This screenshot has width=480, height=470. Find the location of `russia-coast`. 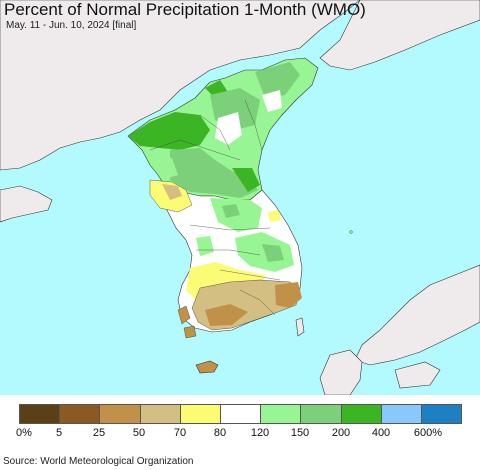

russia-coast is located at coordinates (399, 35).